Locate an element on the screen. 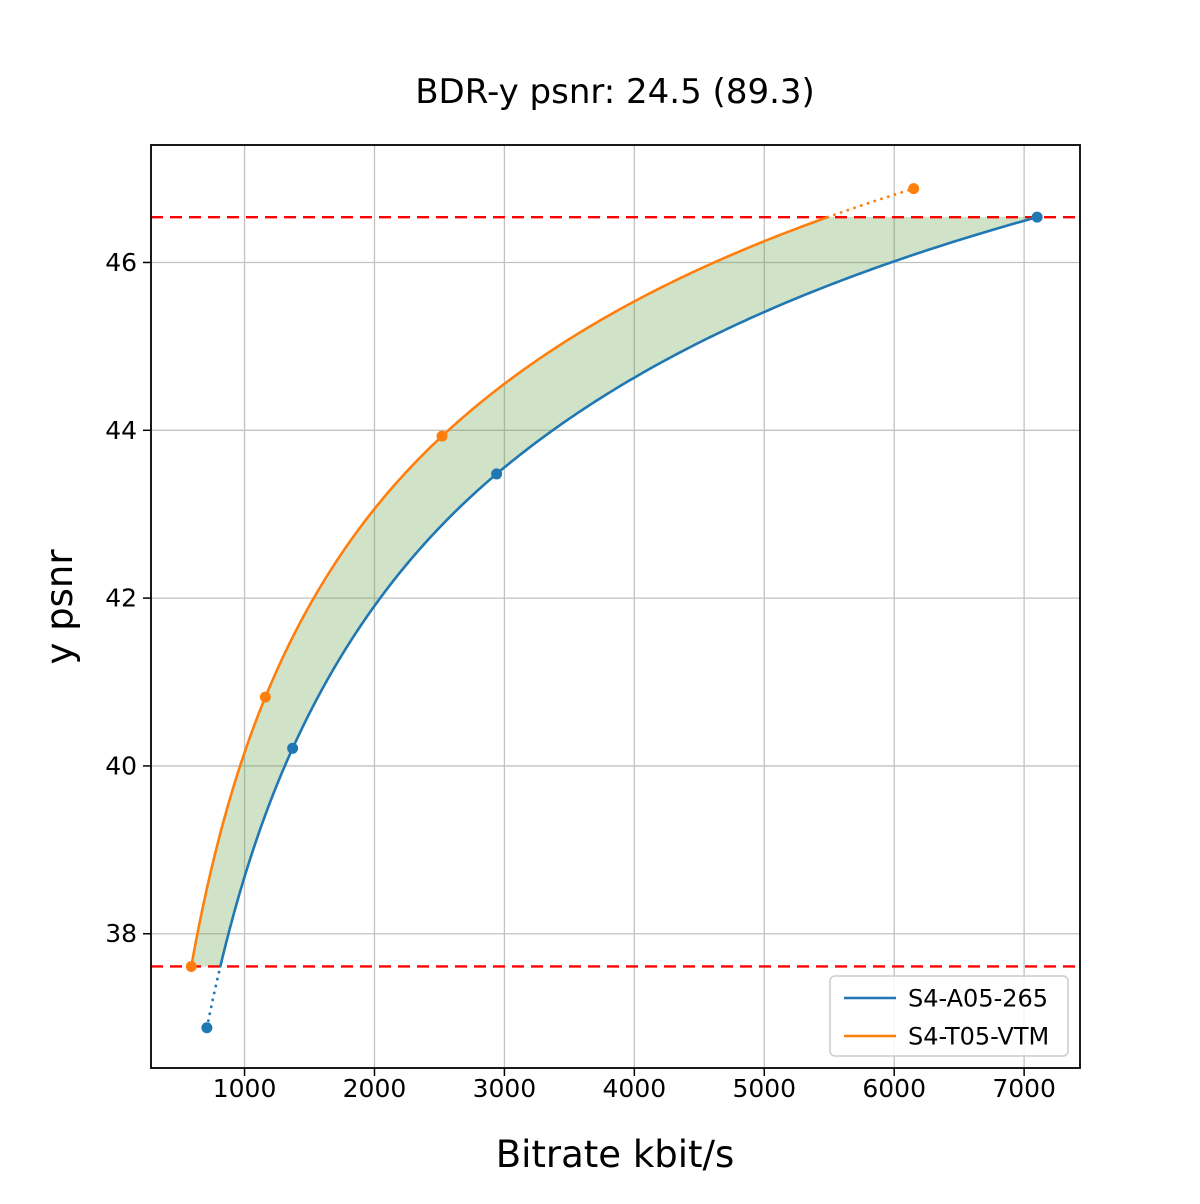 Image resolution: width=1200 pixels, height=1204 pixels. legend-item: S4-A05-265 is located at coordinates (946, 999).